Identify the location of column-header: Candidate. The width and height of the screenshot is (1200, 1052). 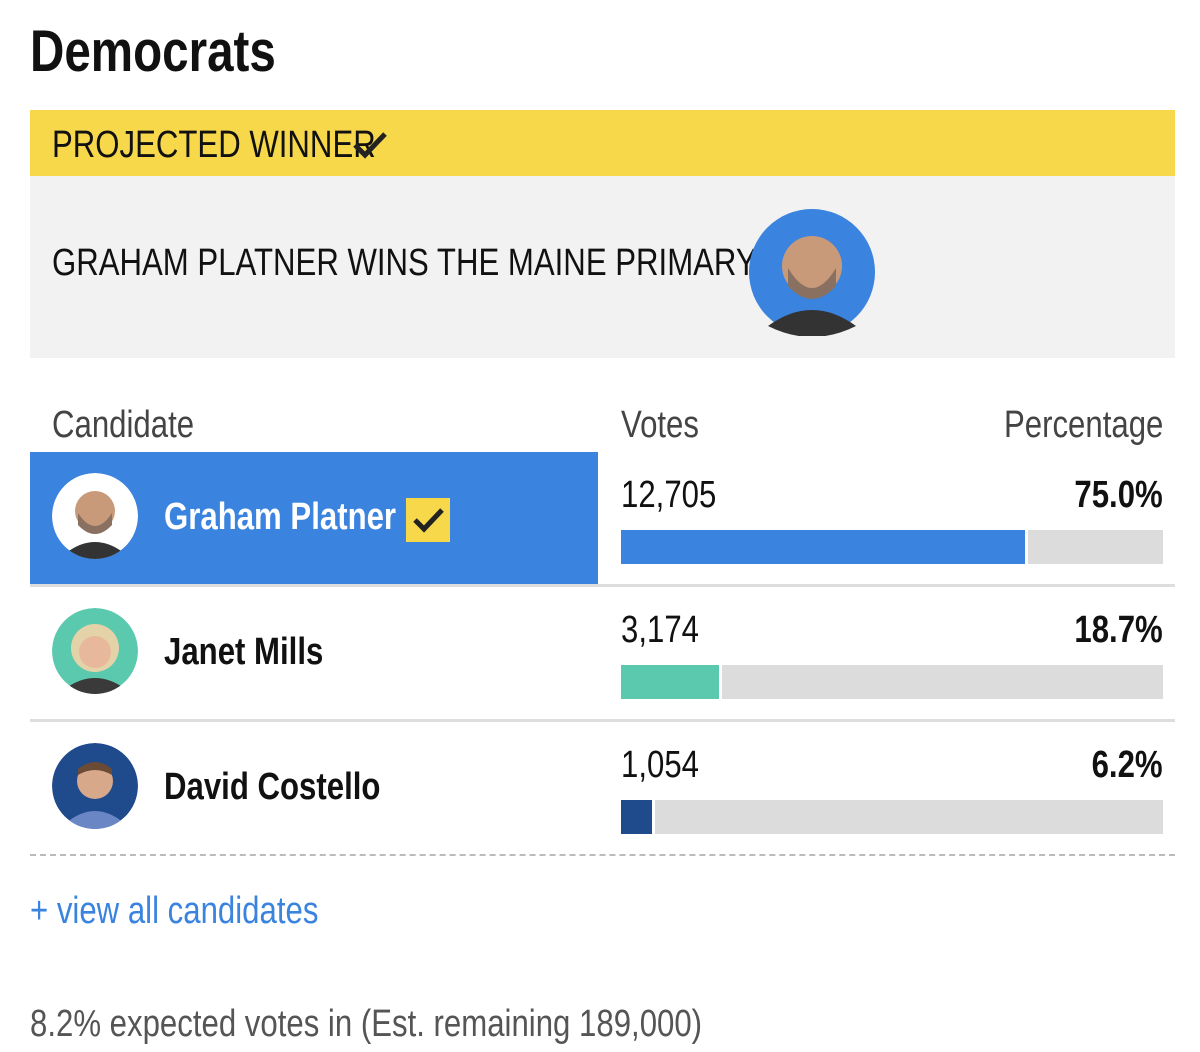
(138, 425).